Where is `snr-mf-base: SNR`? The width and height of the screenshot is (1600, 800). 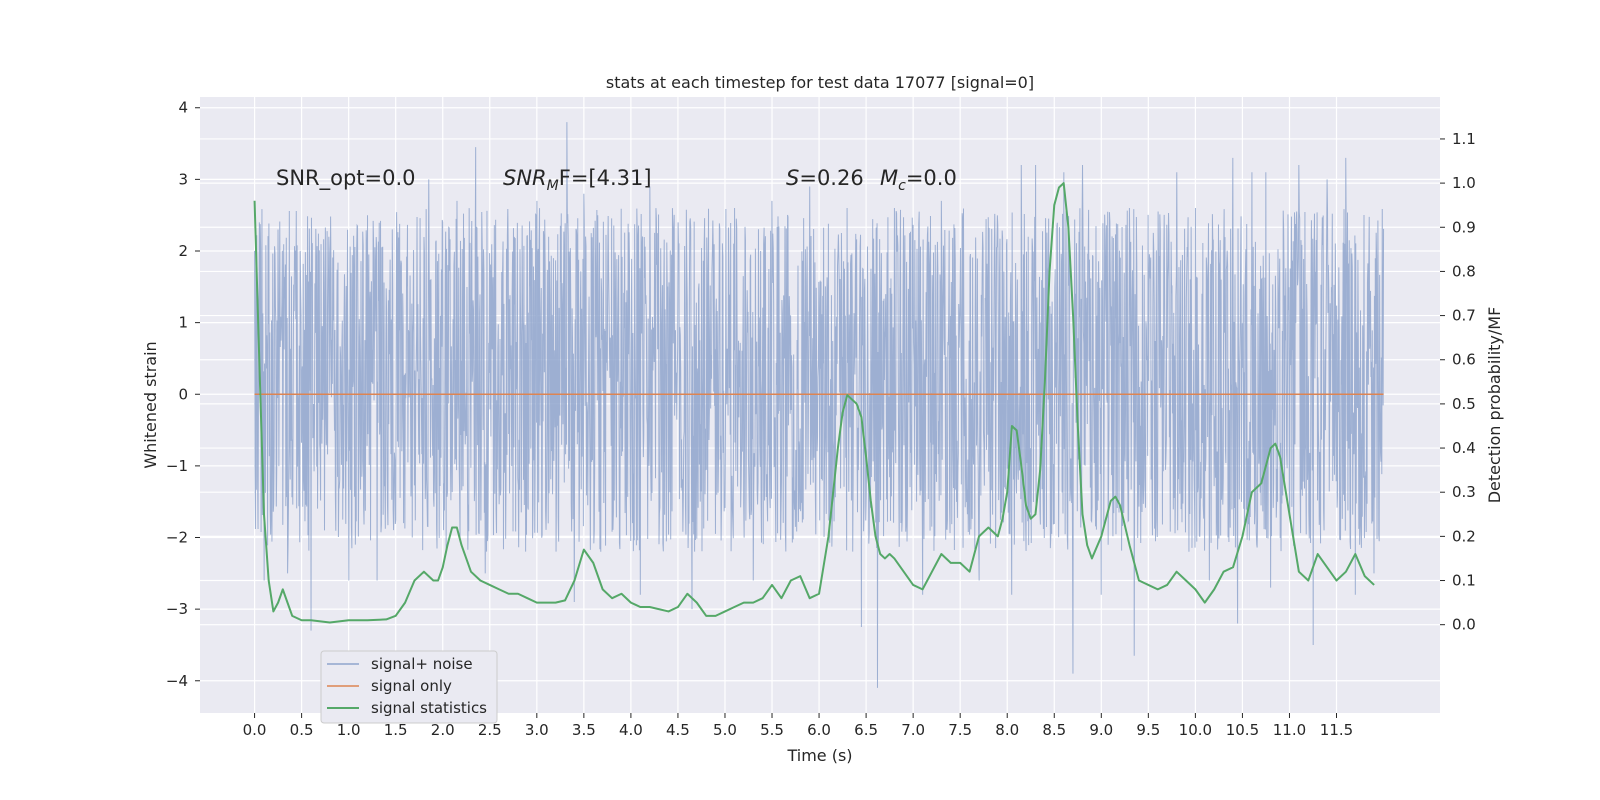
snr-mf-base: SNR is located at coordinates (525, 178).